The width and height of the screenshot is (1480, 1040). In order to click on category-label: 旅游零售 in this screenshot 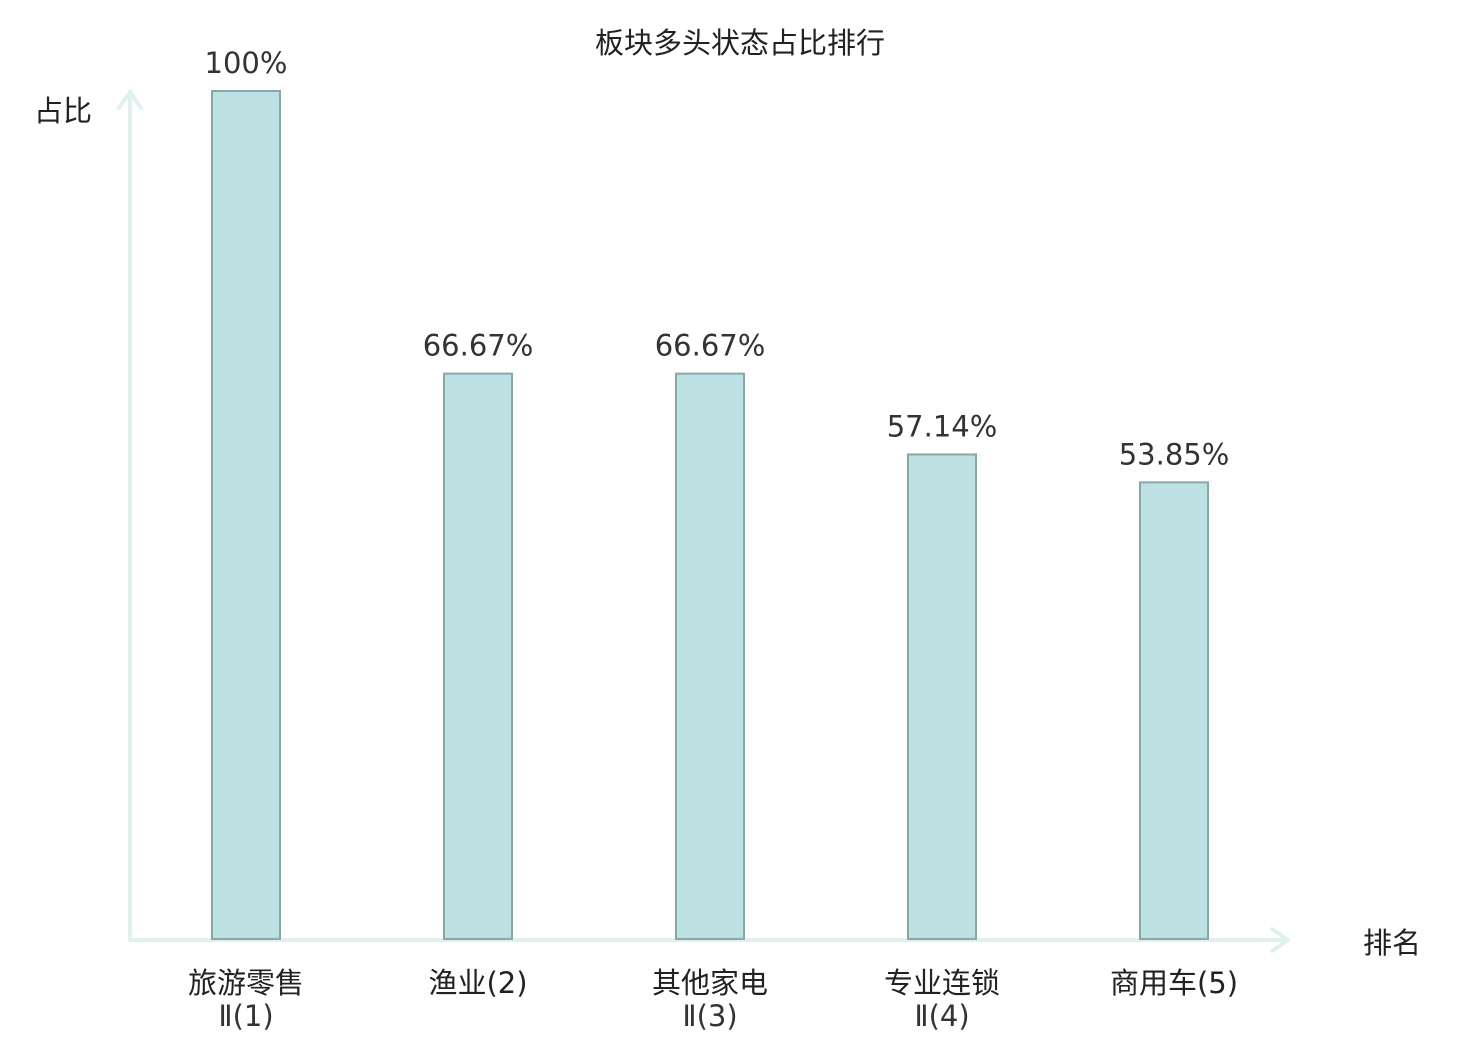, I will do `click(246, 983)`.